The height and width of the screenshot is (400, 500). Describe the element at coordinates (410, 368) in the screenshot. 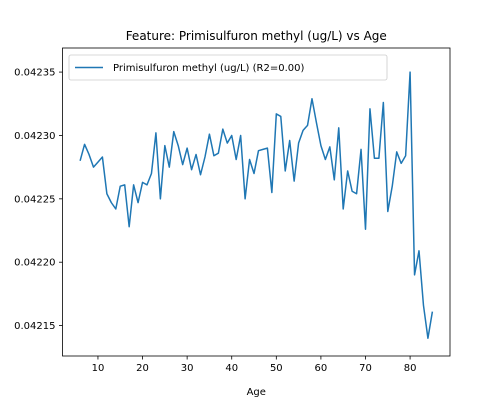

I see `x-tick-label: 80` at that location.